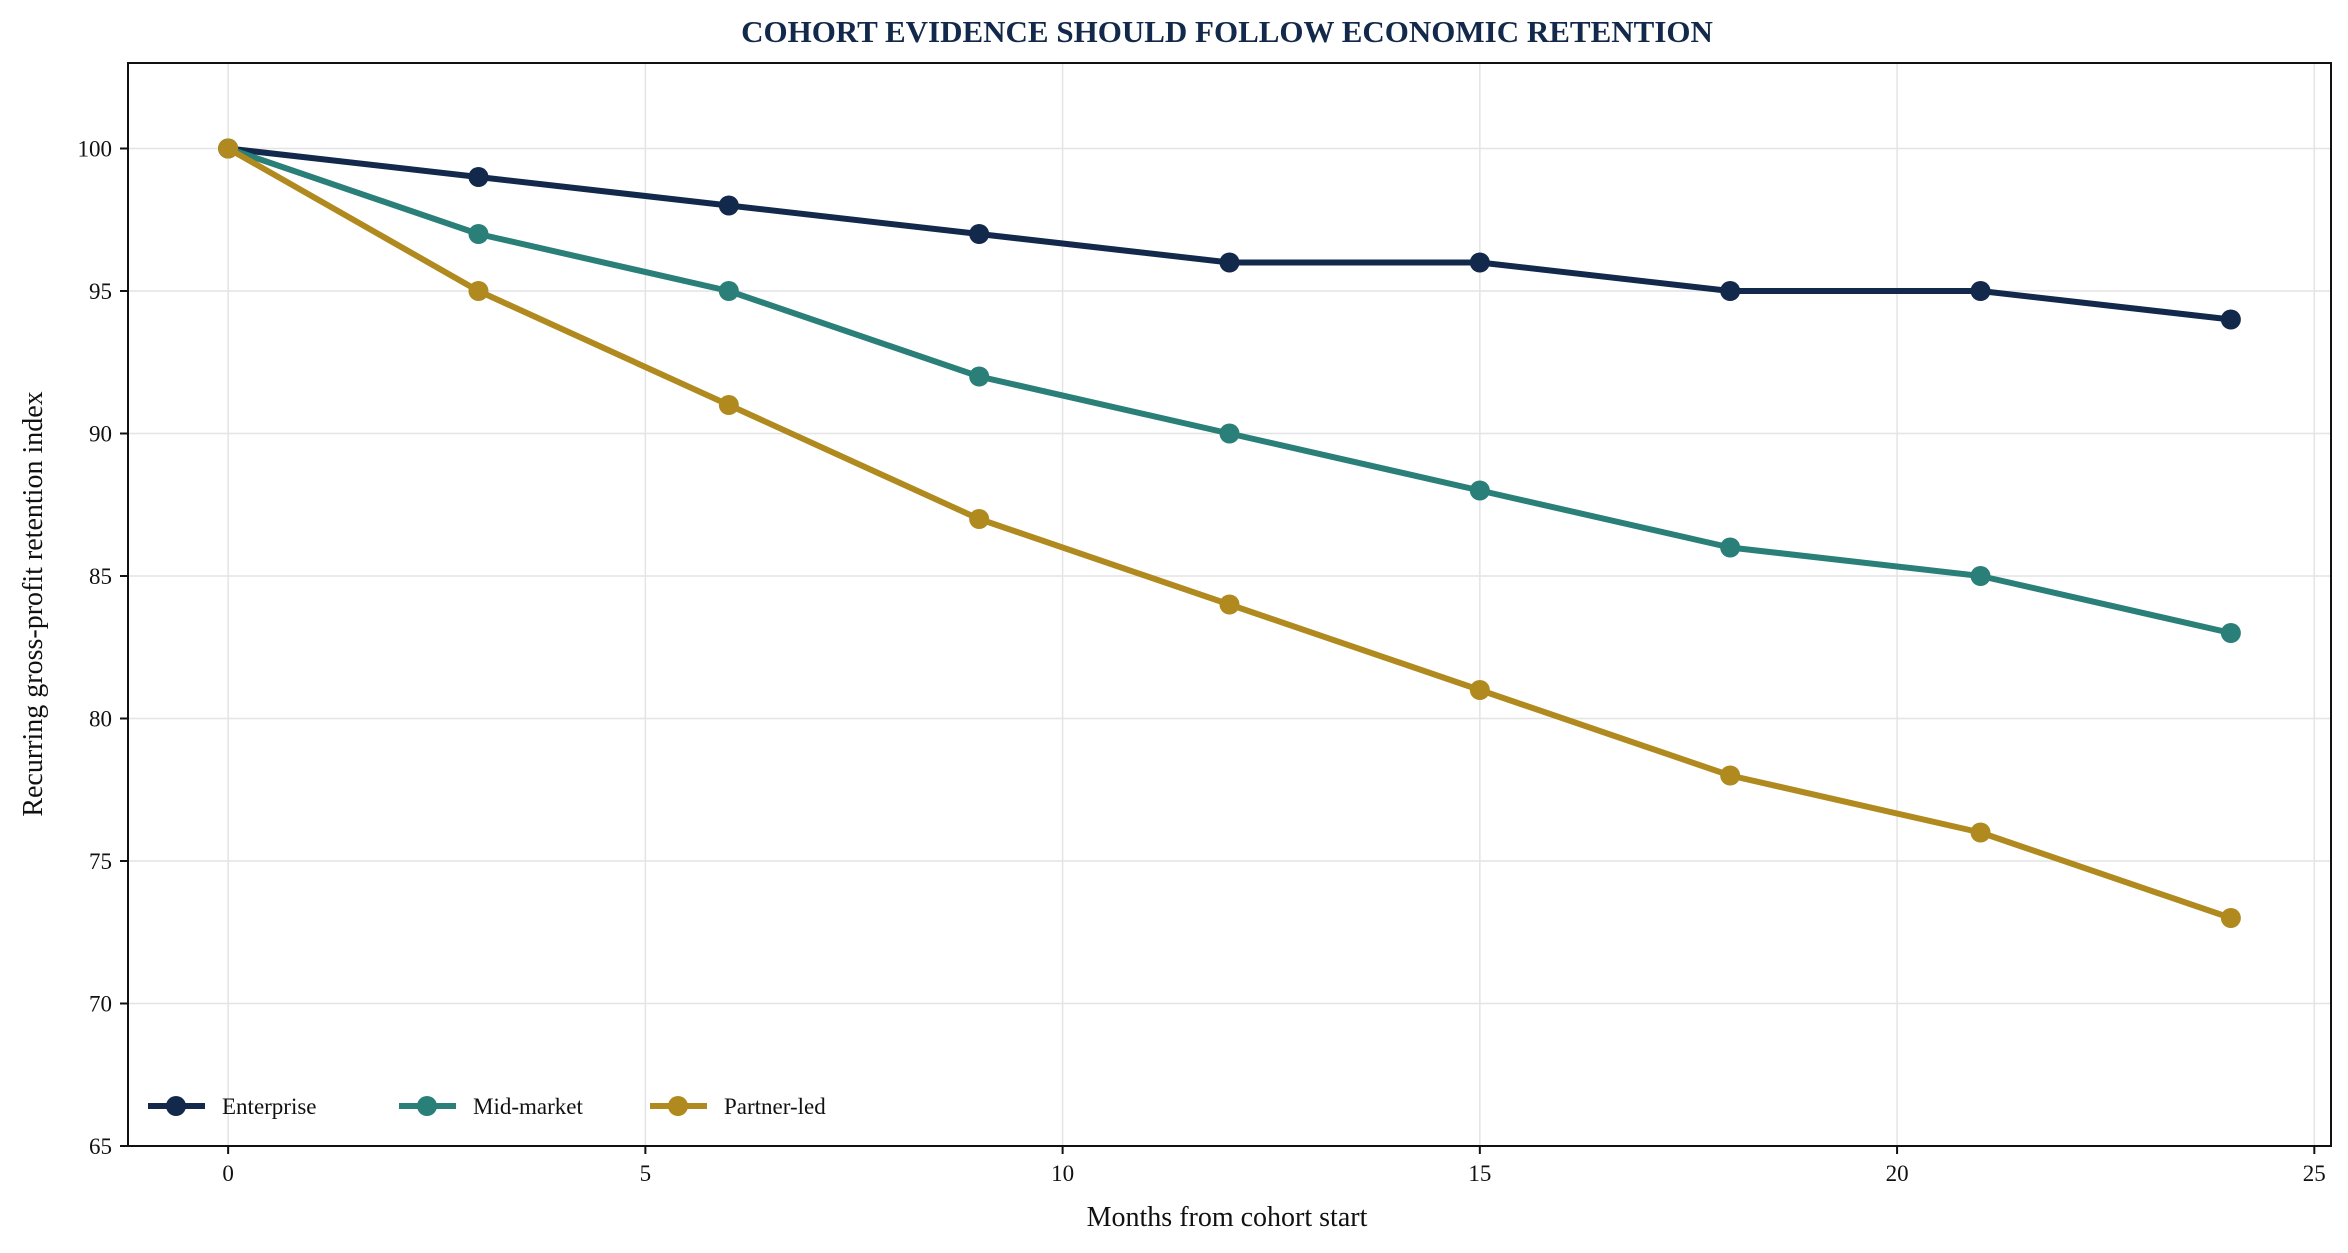  What do you see at coordinates (100, 719) in the screenshot?
I see `y-tick-label: 80` at bounding box center [100, 719].